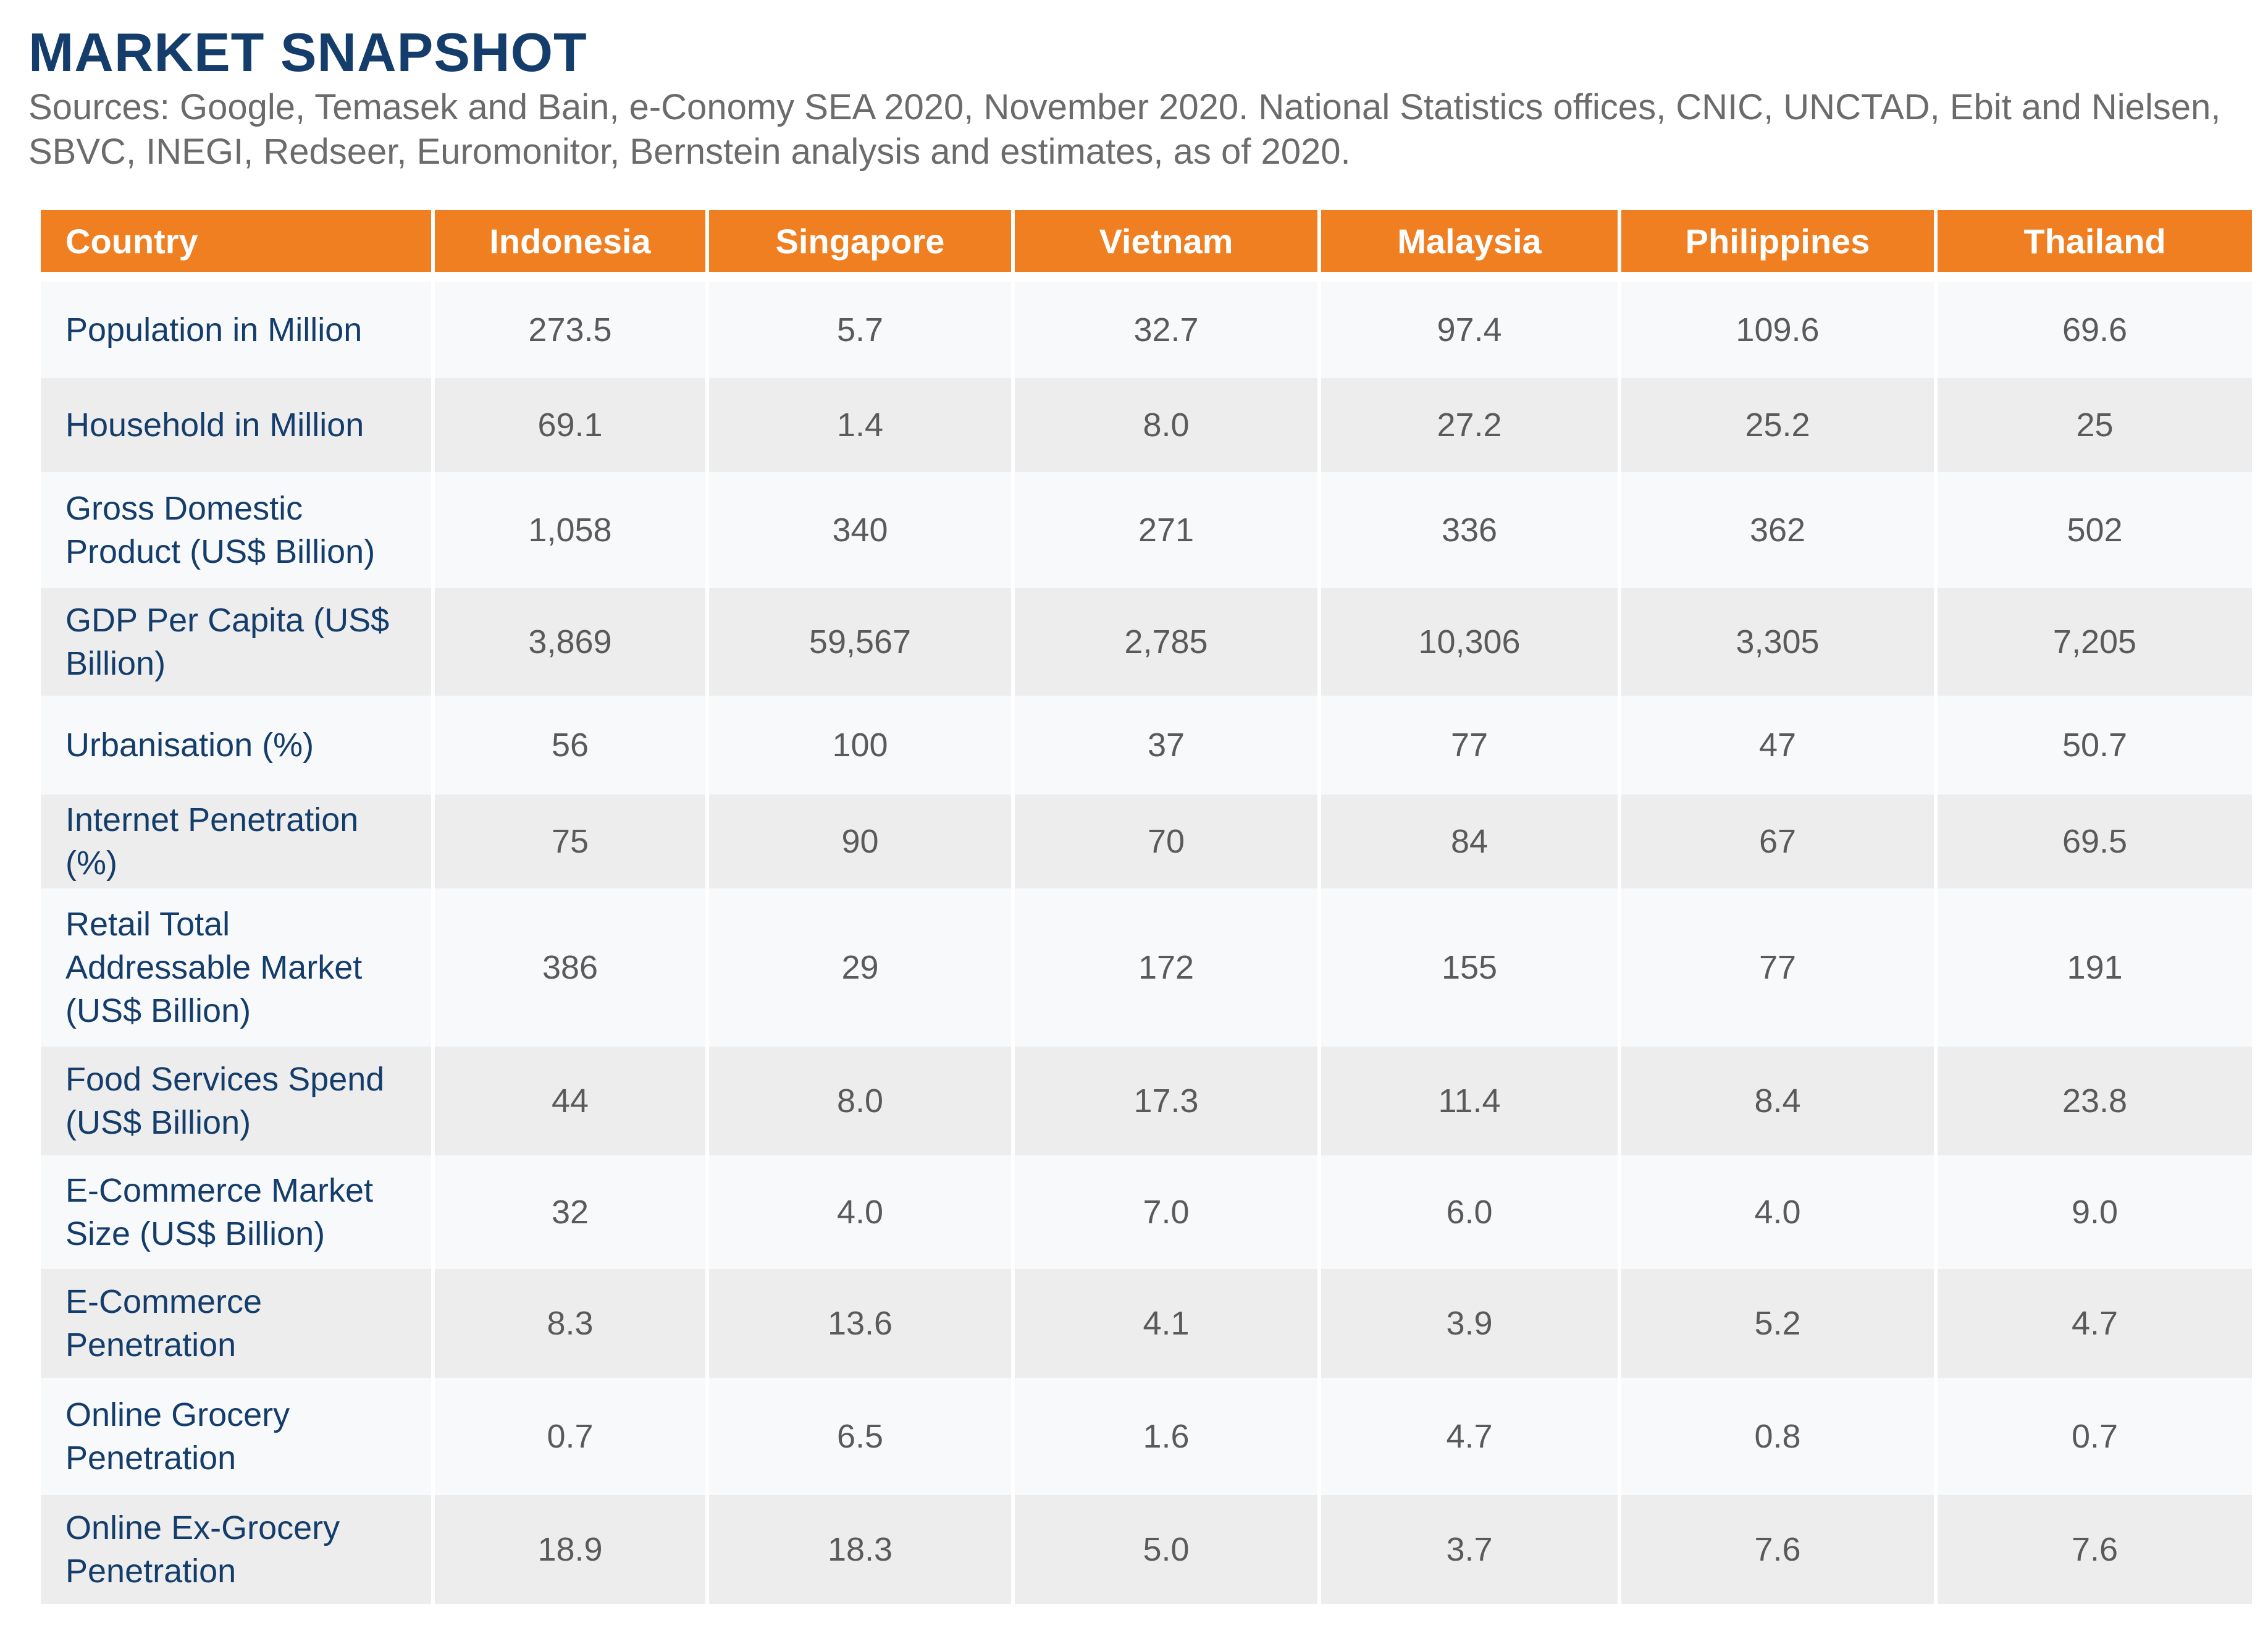  What do you see at coordinates (2095, 841) in the screenshot?
I see `table-cell: 69.5` at bounding box center [2095, 841].